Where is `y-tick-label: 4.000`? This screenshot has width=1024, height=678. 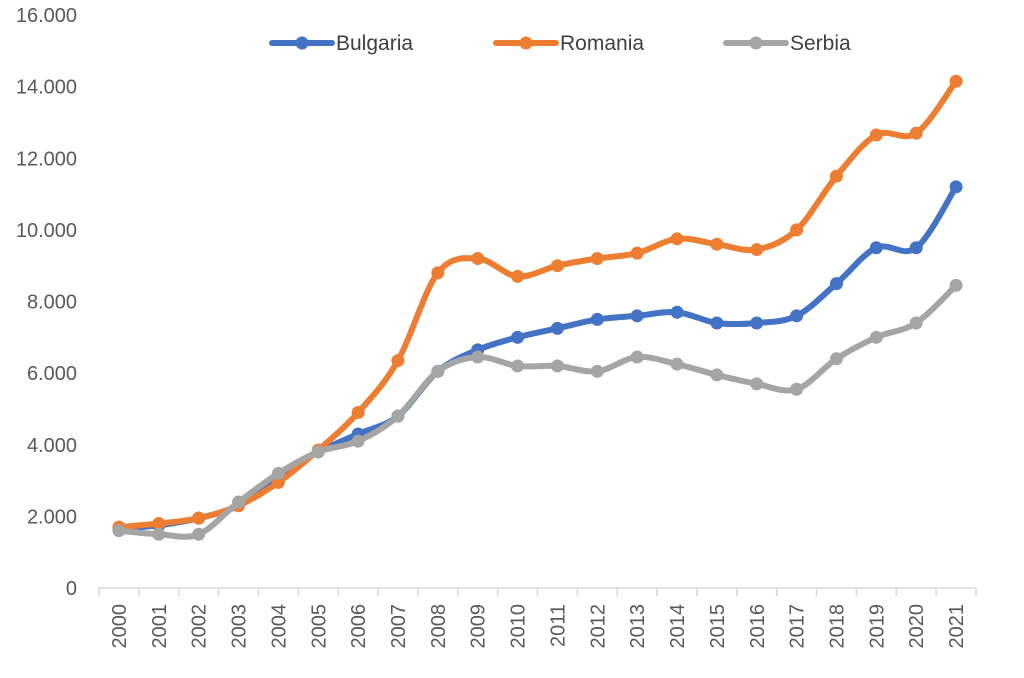
y-tick-label: 4.000 is located at coordinates (52, 446).